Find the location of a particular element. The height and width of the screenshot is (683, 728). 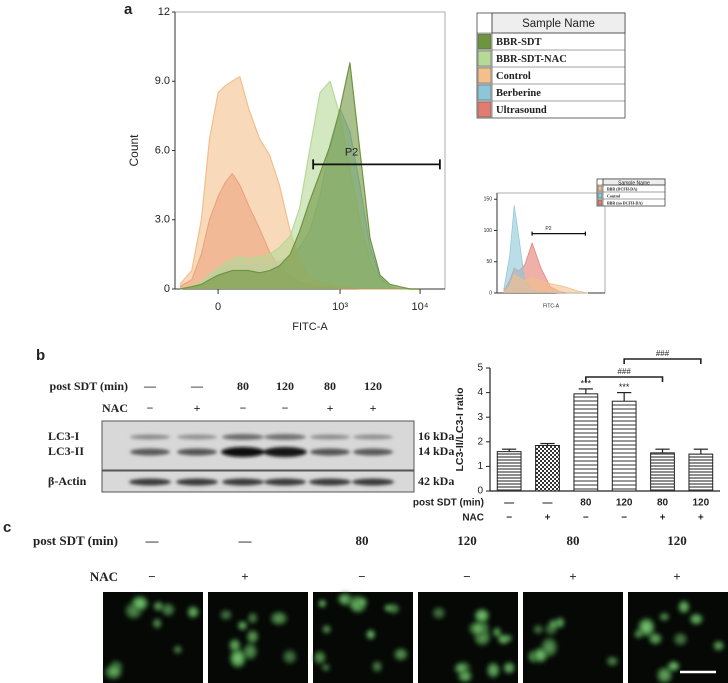

micro-image is located at coordinates (573, 637).